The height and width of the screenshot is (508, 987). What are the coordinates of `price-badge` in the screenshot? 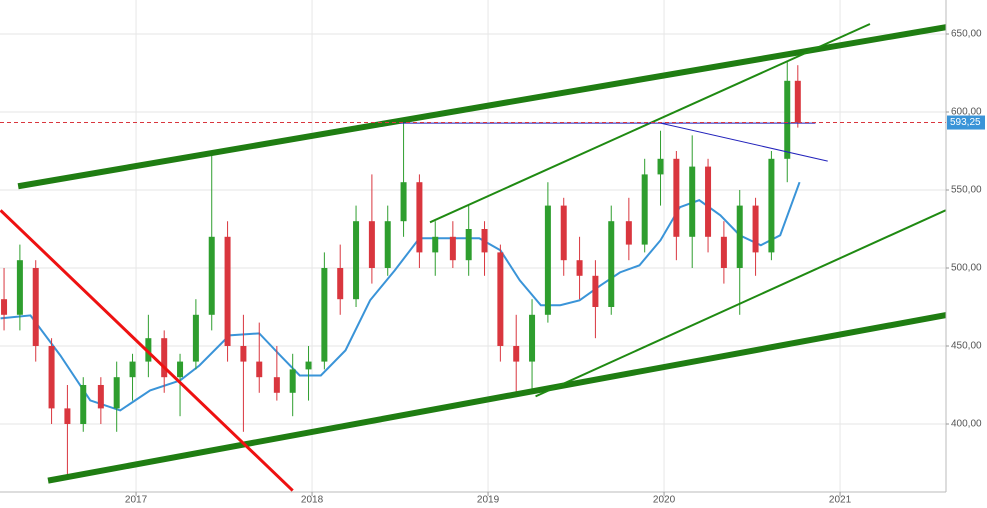 It's located at (966, 122).